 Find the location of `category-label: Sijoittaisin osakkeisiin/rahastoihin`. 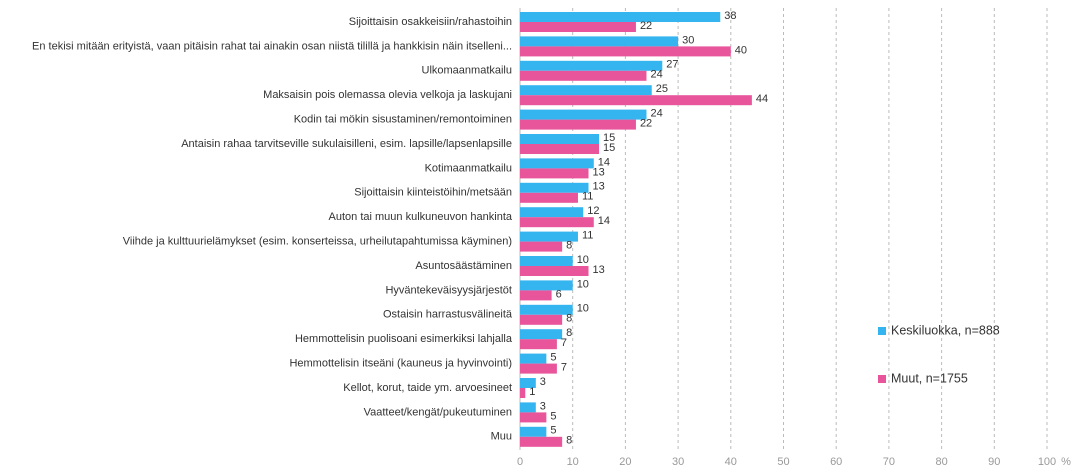

category-label: Sijoittaisin osakkeisiin/rahastoihin is located at coordinates (430, 22).